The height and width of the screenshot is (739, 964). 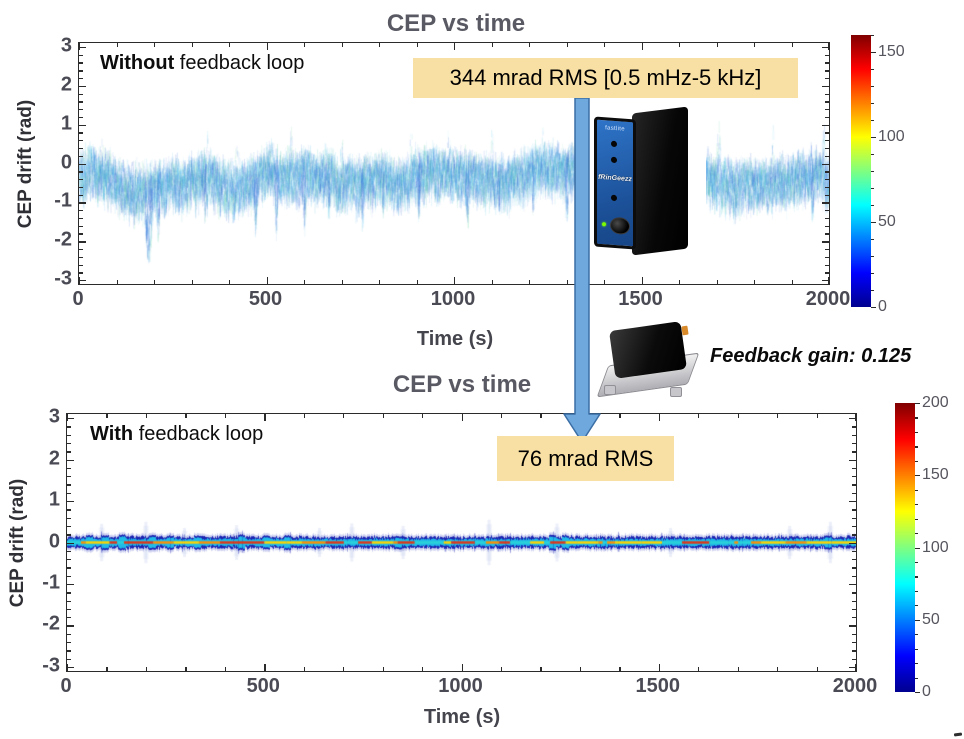 I want to click on module-body, so click(x=648, y=350).